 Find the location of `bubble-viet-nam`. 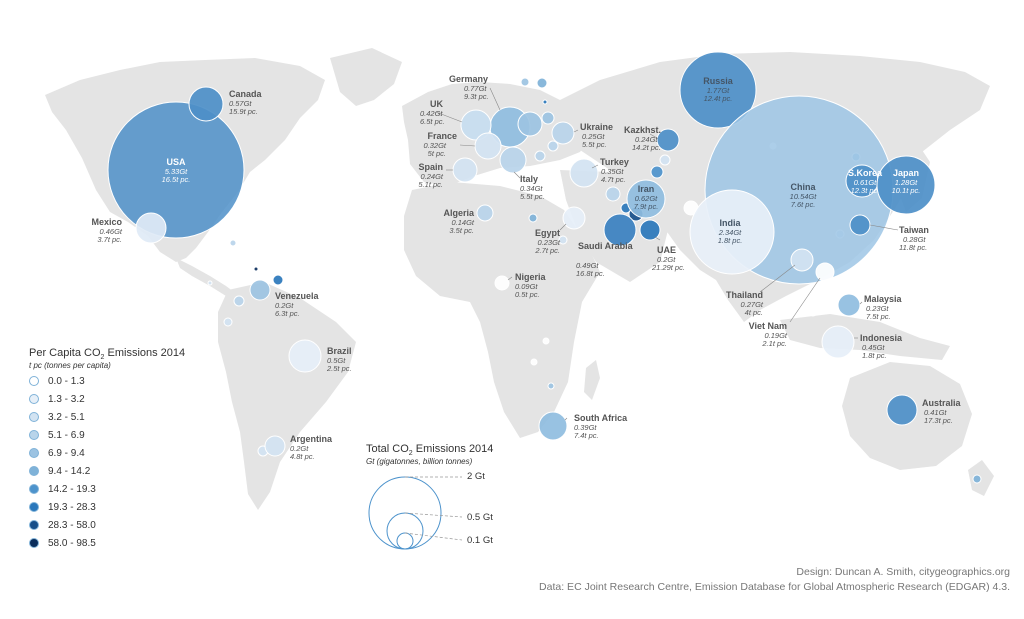

bubble-viet-nam is located at coordinates (825, 272).